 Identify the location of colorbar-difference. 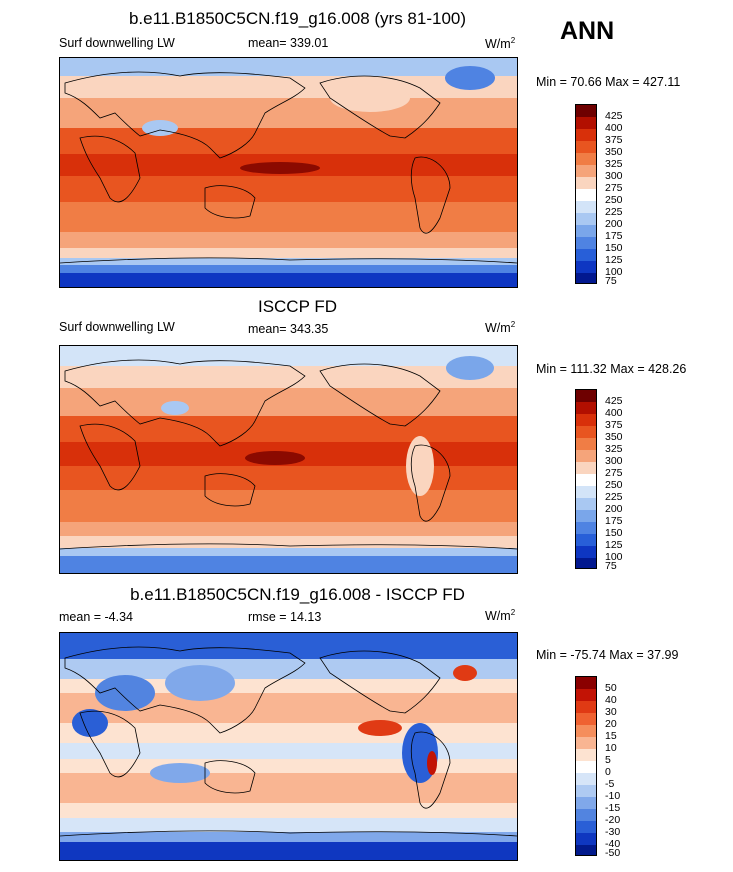
(586, 766).